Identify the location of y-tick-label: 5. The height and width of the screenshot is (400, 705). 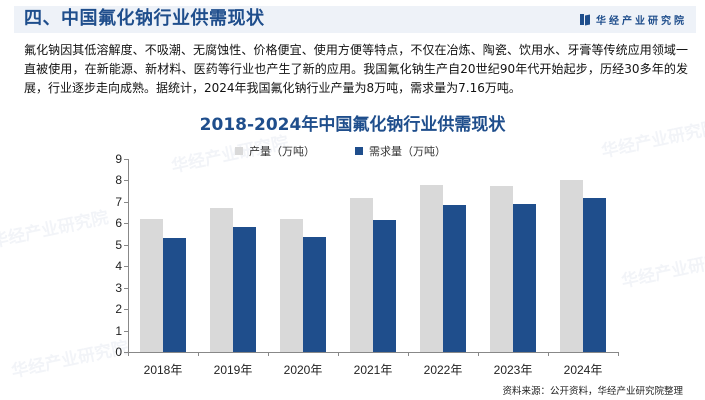
(118, 244).